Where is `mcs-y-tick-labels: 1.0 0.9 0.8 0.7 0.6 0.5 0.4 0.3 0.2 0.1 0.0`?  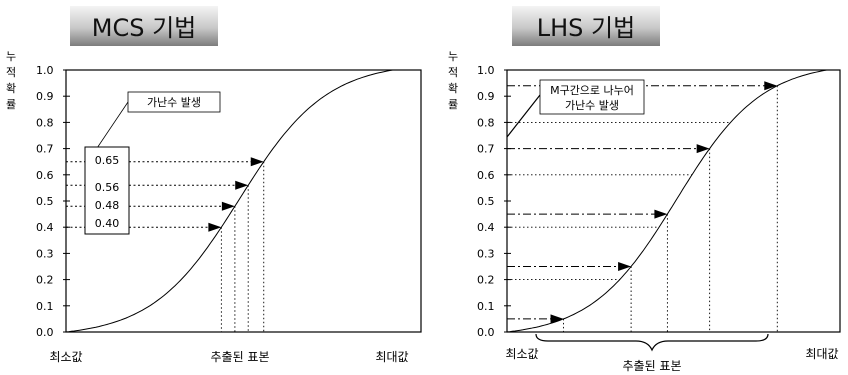
mcs-y-tick-labels: 1.0 0.9 0.8 0.7 0.6 0.5 0.4 0.3 0.2 0.1 0.0 is located at coordinates (53, 201).